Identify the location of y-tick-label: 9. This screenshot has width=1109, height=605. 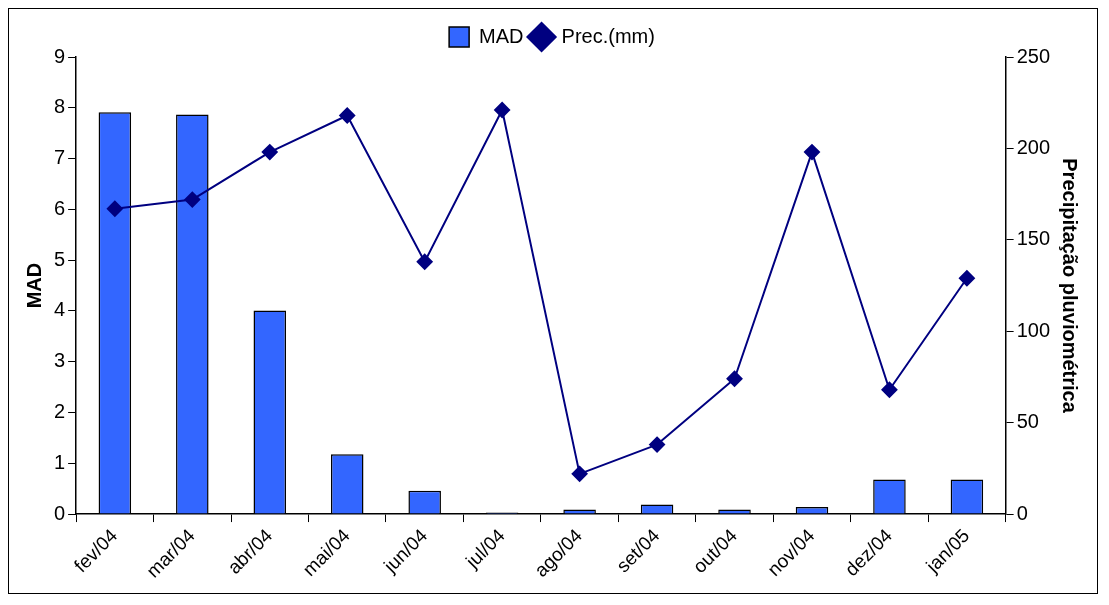
(60, 55).